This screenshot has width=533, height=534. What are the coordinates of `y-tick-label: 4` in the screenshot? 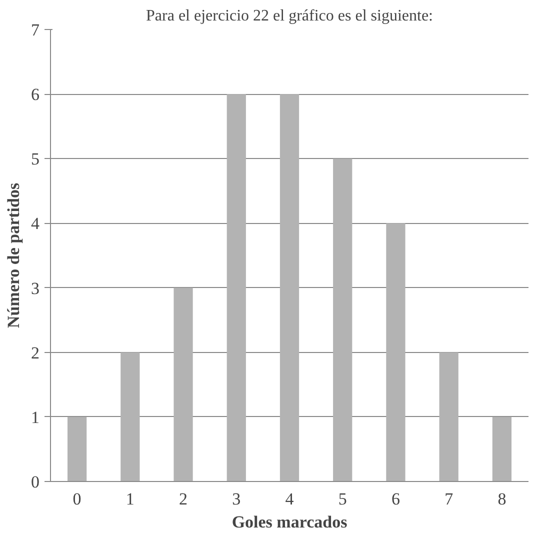 It's located at (35, 224).